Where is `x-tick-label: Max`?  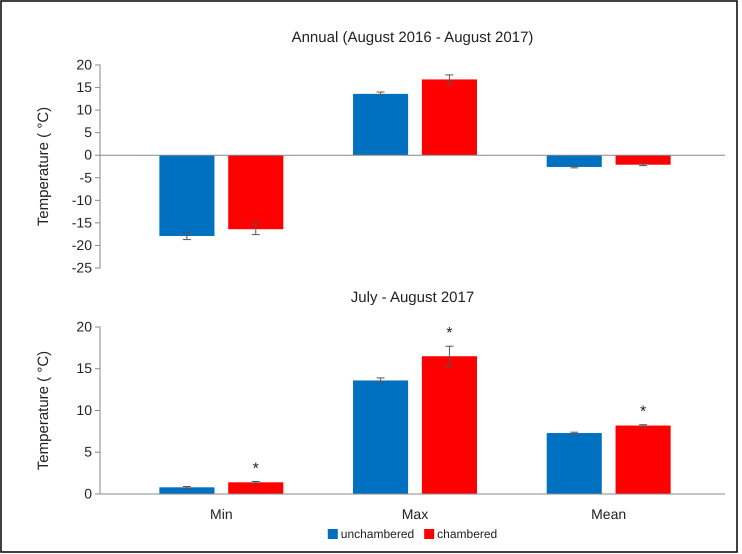 x-tick-label: Max is located at coordinates (415, 514).